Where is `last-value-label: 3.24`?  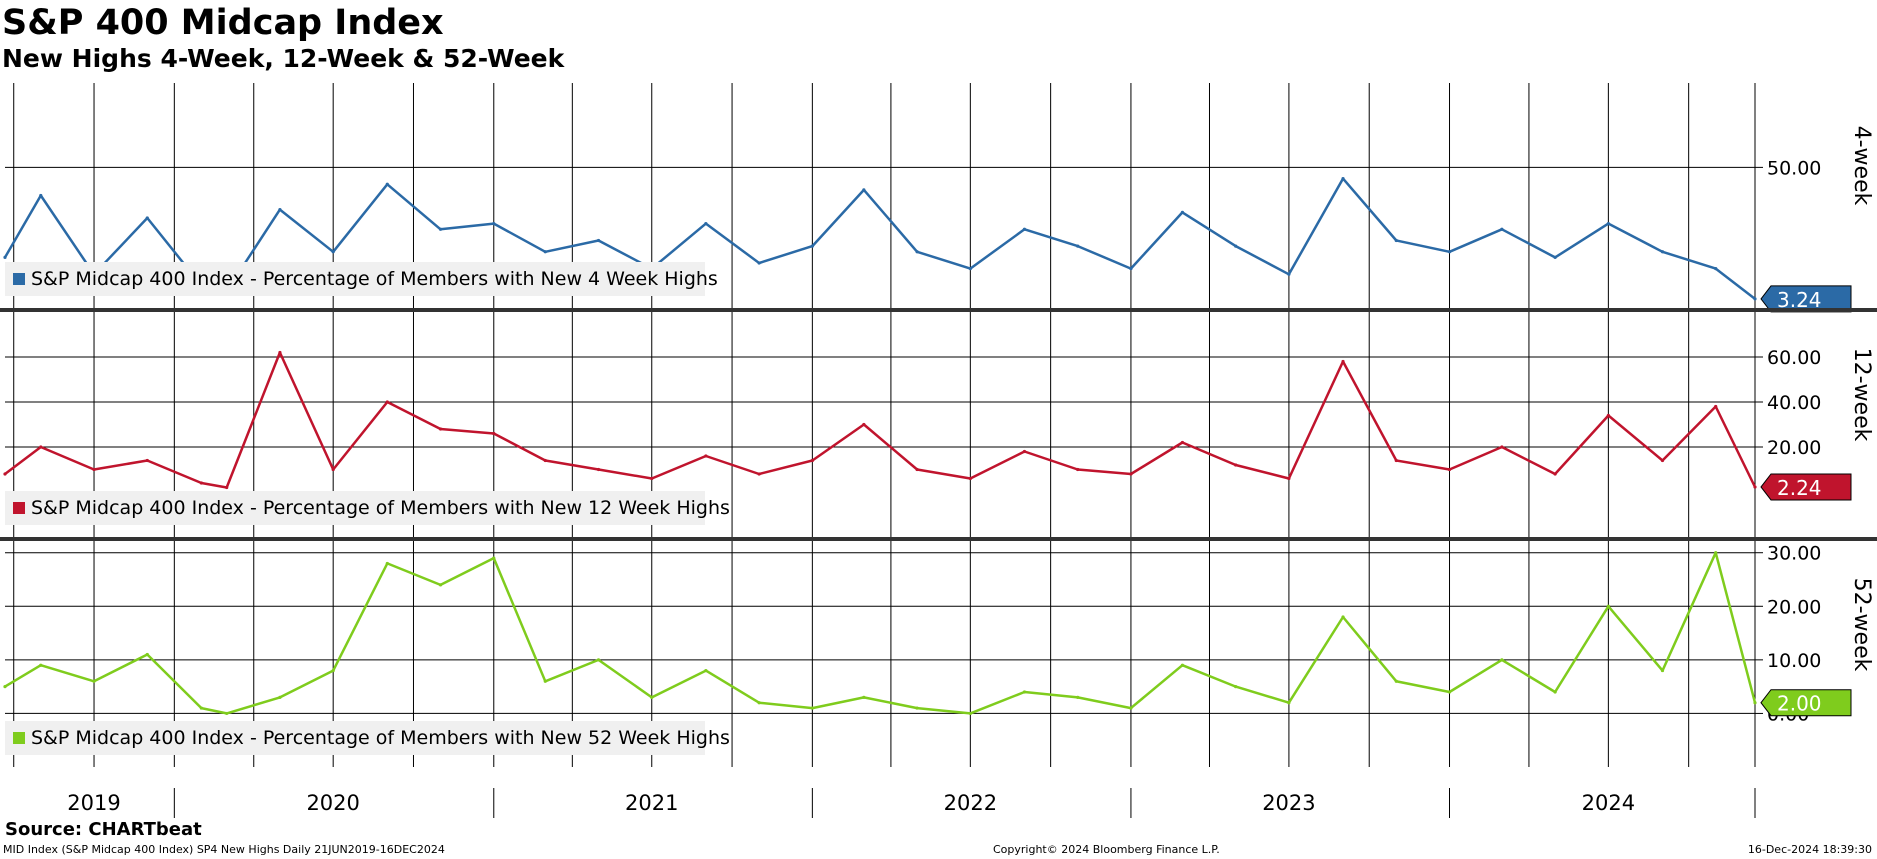 last-value-label: 3.24 is located at coordinates (1799, 300).